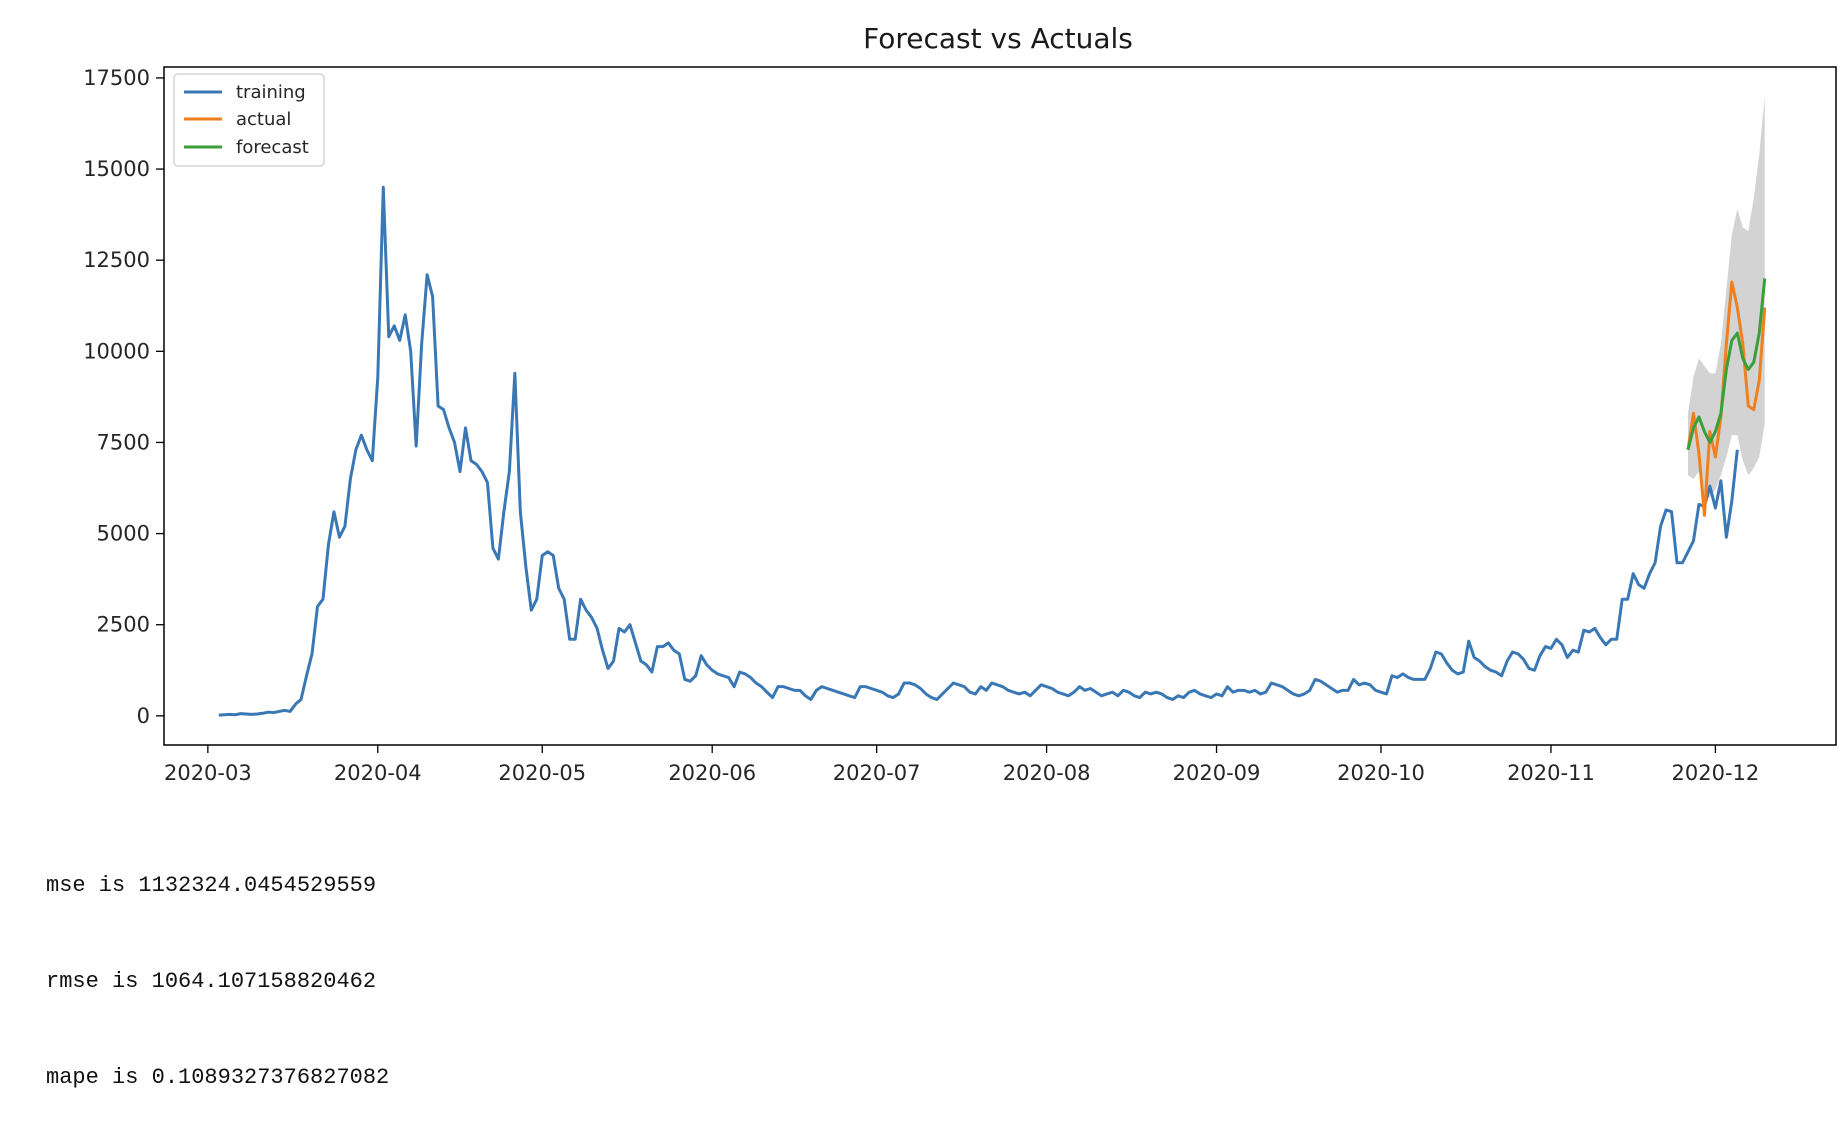 Image resolution: width=1846 pixels, height=1126 pixels. I want to click on mape-output-line: mape is 0.1089327376827082, so click(218, 1077).